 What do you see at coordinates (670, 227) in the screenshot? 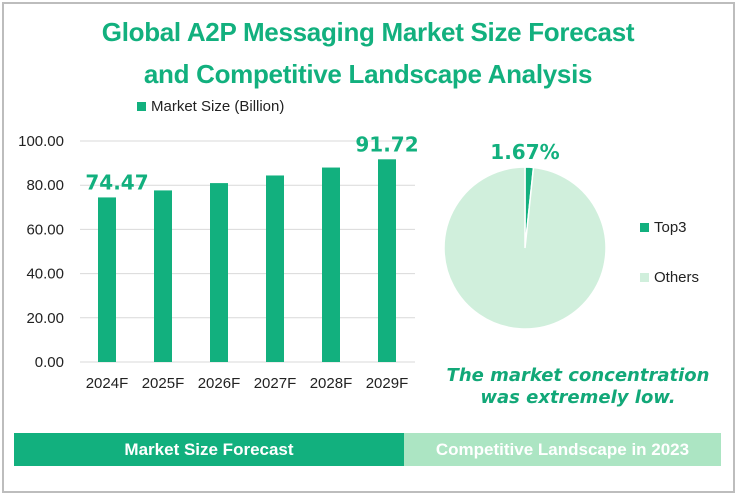
I see `legend-label-top3: Top3` at bounding box center [670, 227].